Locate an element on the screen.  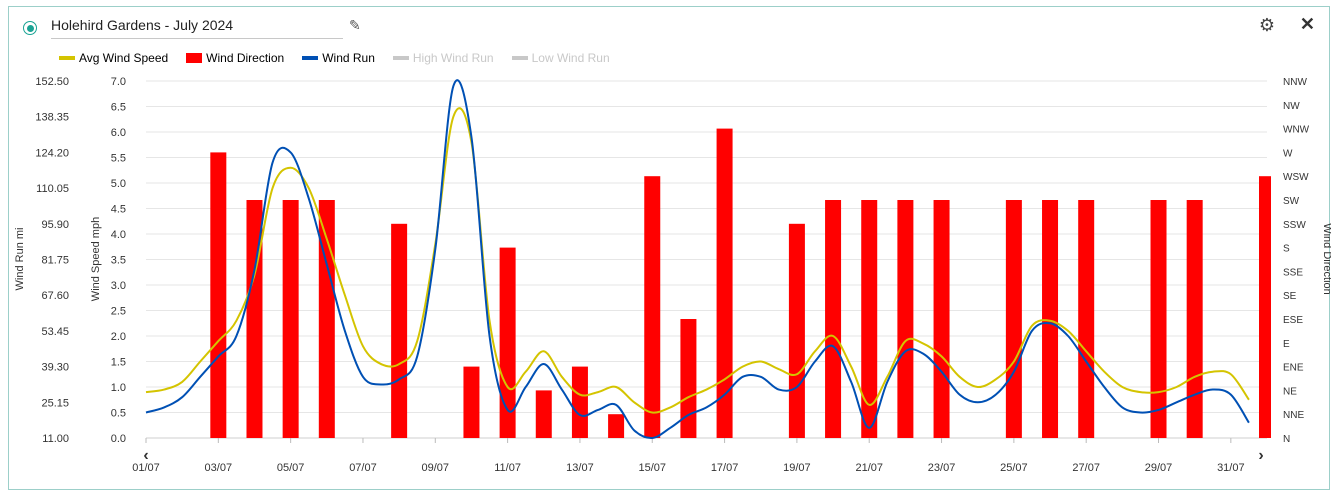
speed-tick-label: 4.5 is located at coordinates (118, 210).